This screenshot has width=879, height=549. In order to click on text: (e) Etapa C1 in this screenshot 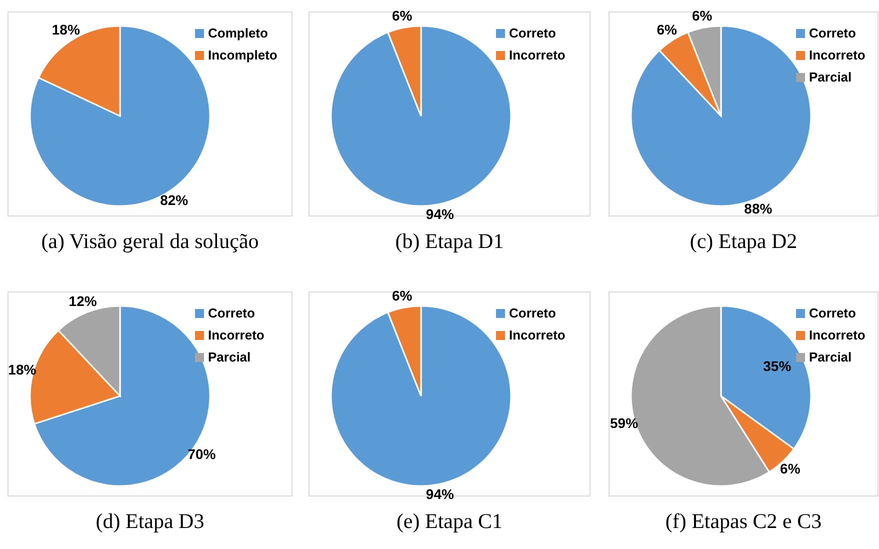, I will do `click(449, 521)`.